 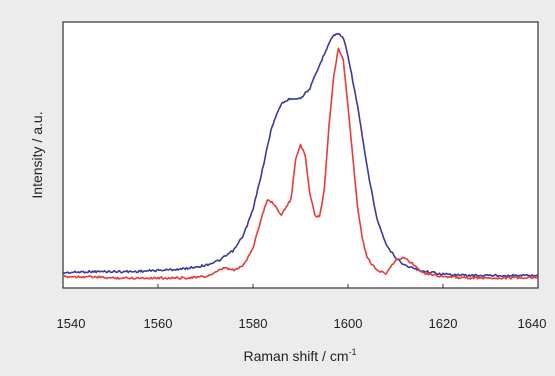 What do you see at coordinates (532, 323) in the screenshot?
I see `x-tick-label: 1640` at bounding box center [532, 323].